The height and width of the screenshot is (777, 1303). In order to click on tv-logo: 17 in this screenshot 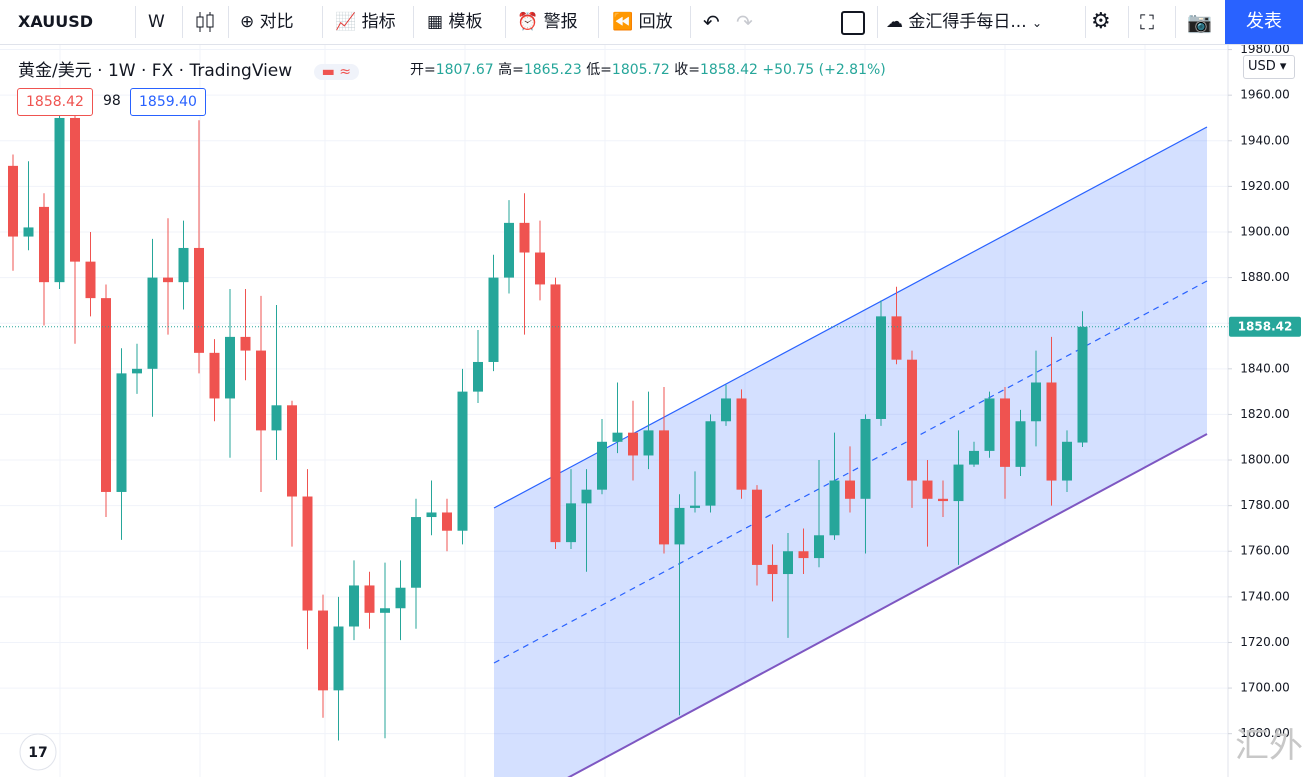, I will do `click(38, 752)`.